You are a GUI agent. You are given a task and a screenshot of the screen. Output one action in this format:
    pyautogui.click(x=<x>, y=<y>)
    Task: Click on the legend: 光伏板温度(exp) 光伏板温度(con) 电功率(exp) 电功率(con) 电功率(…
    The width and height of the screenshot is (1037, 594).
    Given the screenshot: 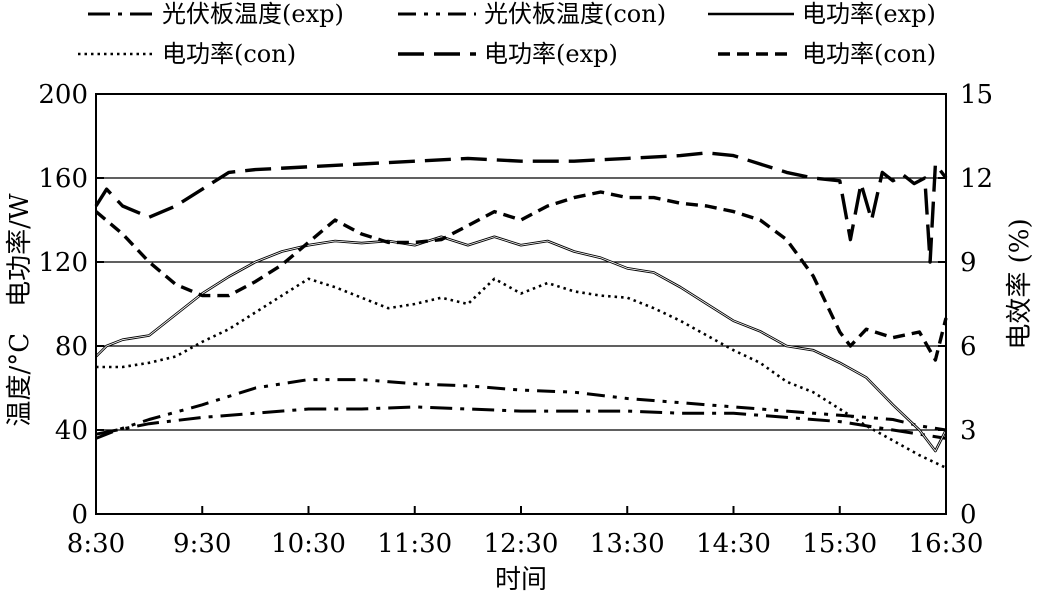 What is the action you would take?
    pyautogui.click(x=507, y=34)
    